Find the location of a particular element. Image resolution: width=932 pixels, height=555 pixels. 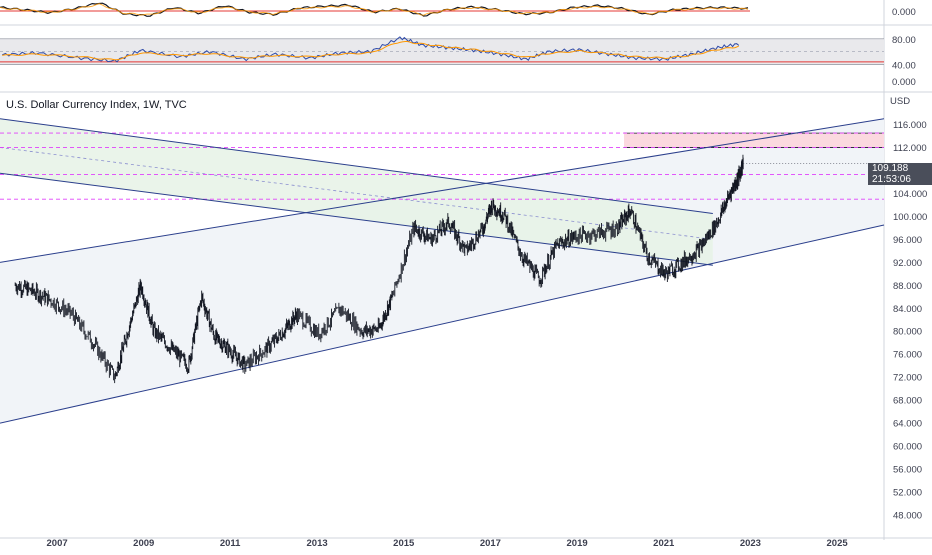

osc2-tick-label: 0.000 is located at coordinates (904, 82).